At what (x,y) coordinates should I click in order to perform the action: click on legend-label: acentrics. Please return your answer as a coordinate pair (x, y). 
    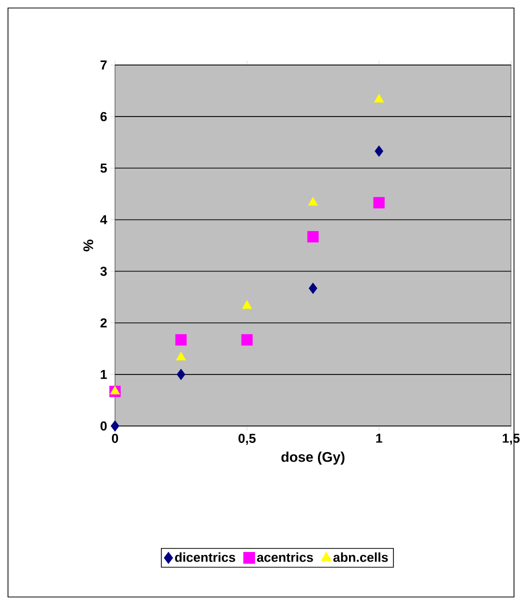
    Looking at the image, I should click on (284, 557).